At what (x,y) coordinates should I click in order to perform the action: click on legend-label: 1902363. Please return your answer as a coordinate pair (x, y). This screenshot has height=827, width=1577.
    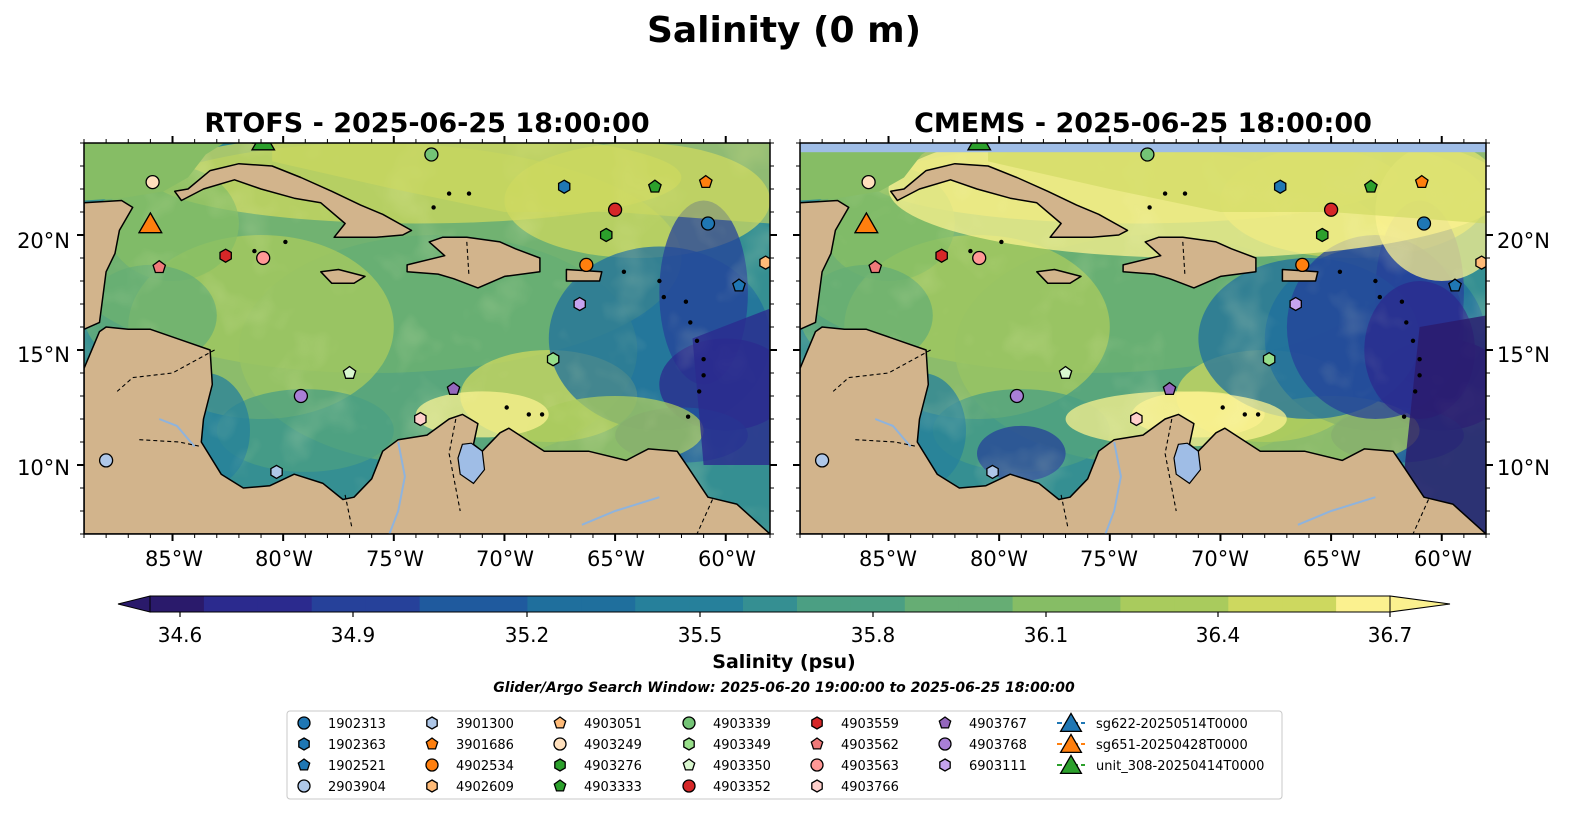
    Looking at the image, I should click on (357, 745).